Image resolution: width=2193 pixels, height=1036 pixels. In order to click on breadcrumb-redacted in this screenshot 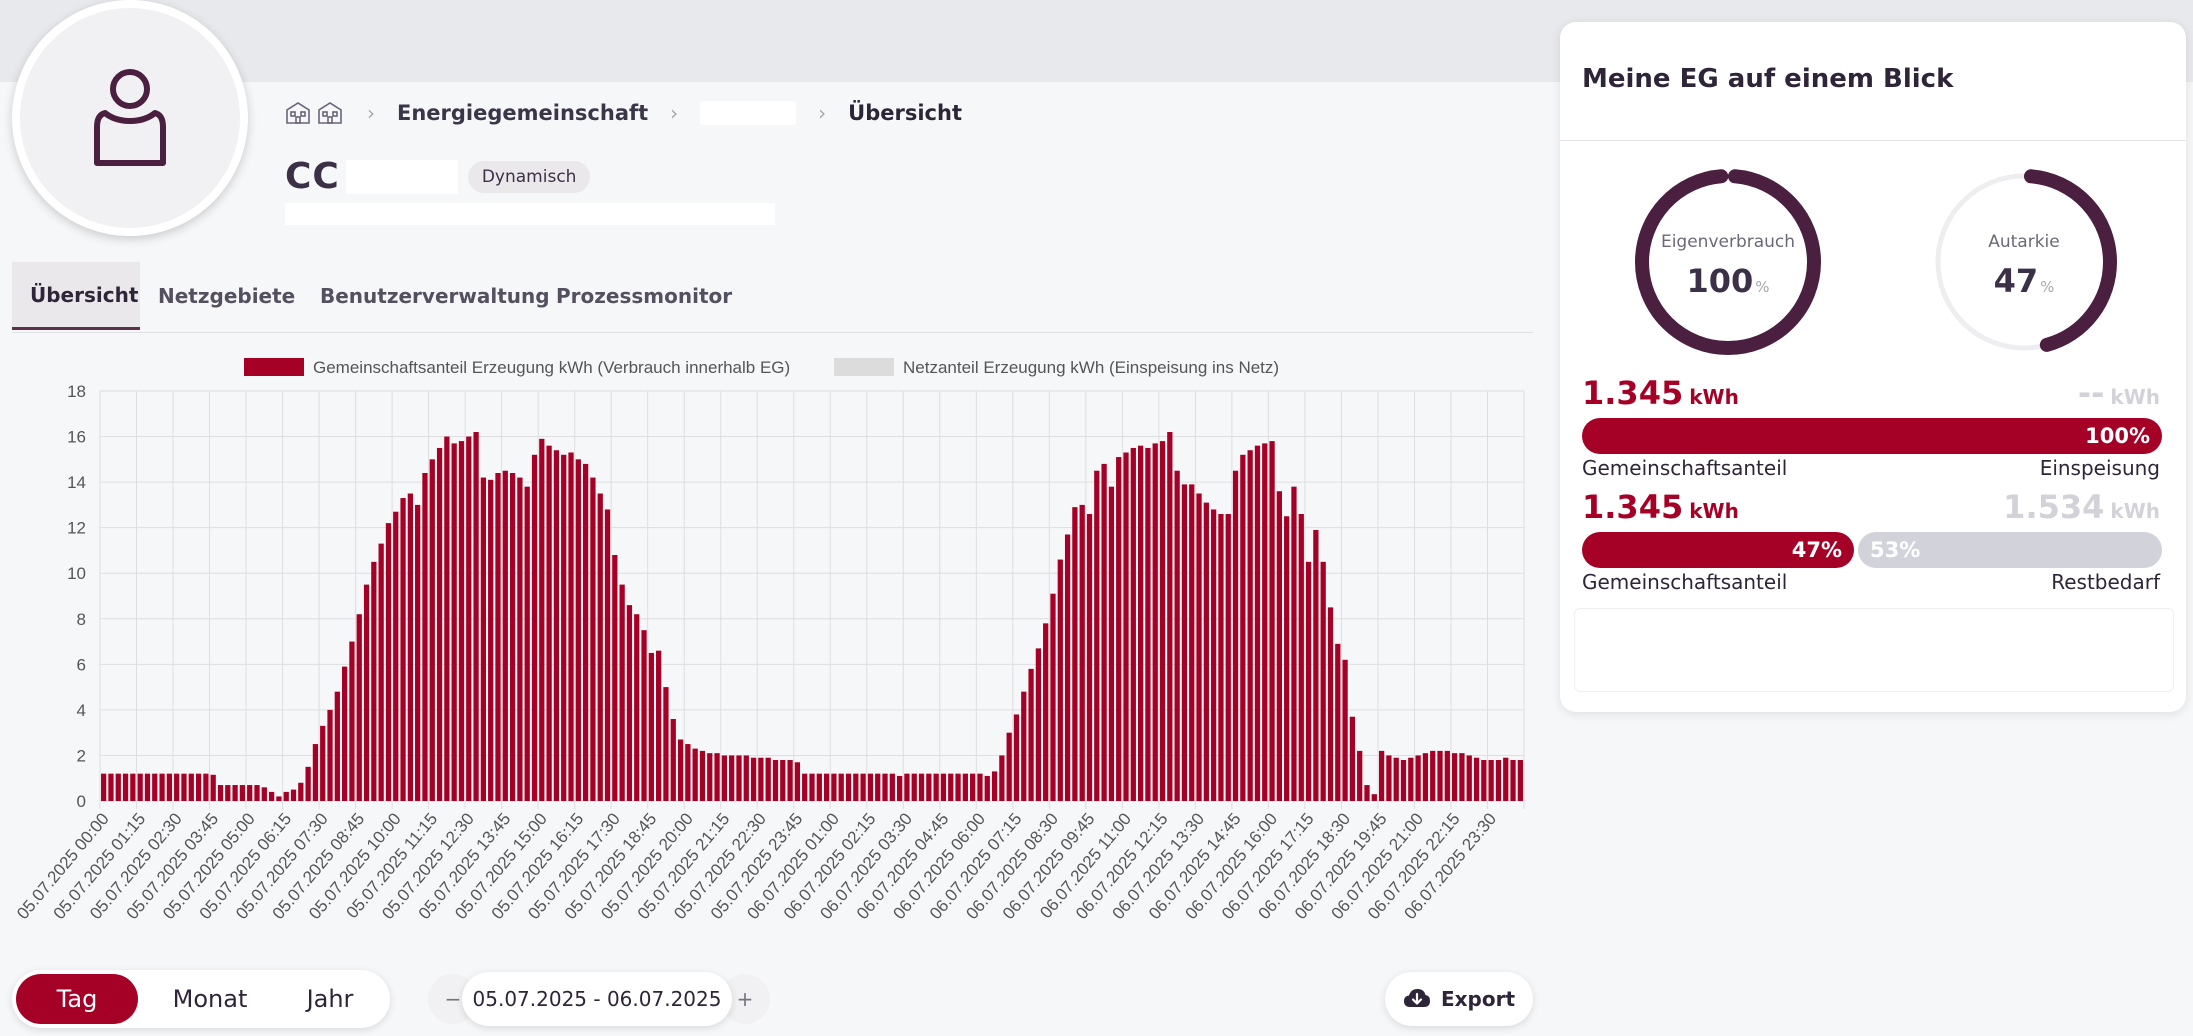, I will do `click(748, 113)`.